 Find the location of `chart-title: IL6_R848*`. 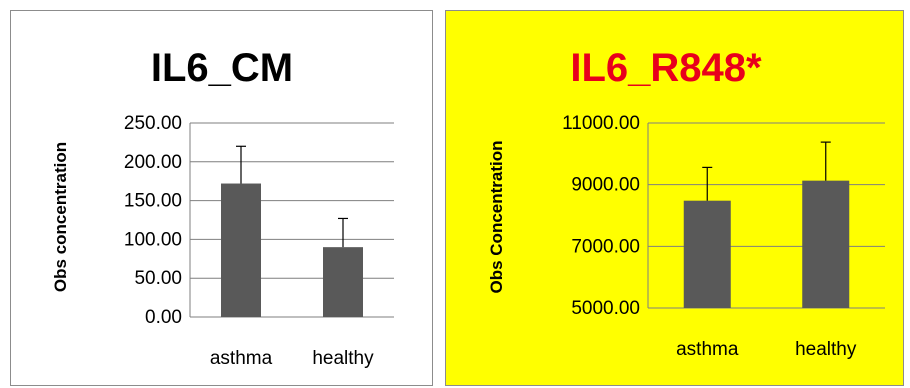

chart-title: IL6_R848* is located at coordinates (666, 68).